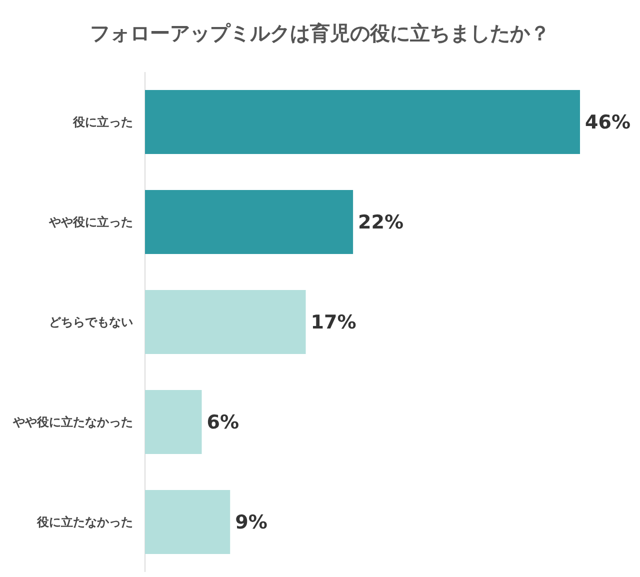 The image size is (640, 577). Describe the element at coordinates (223, 423) in the screenshot. I see `data-label: 6%` at that location.